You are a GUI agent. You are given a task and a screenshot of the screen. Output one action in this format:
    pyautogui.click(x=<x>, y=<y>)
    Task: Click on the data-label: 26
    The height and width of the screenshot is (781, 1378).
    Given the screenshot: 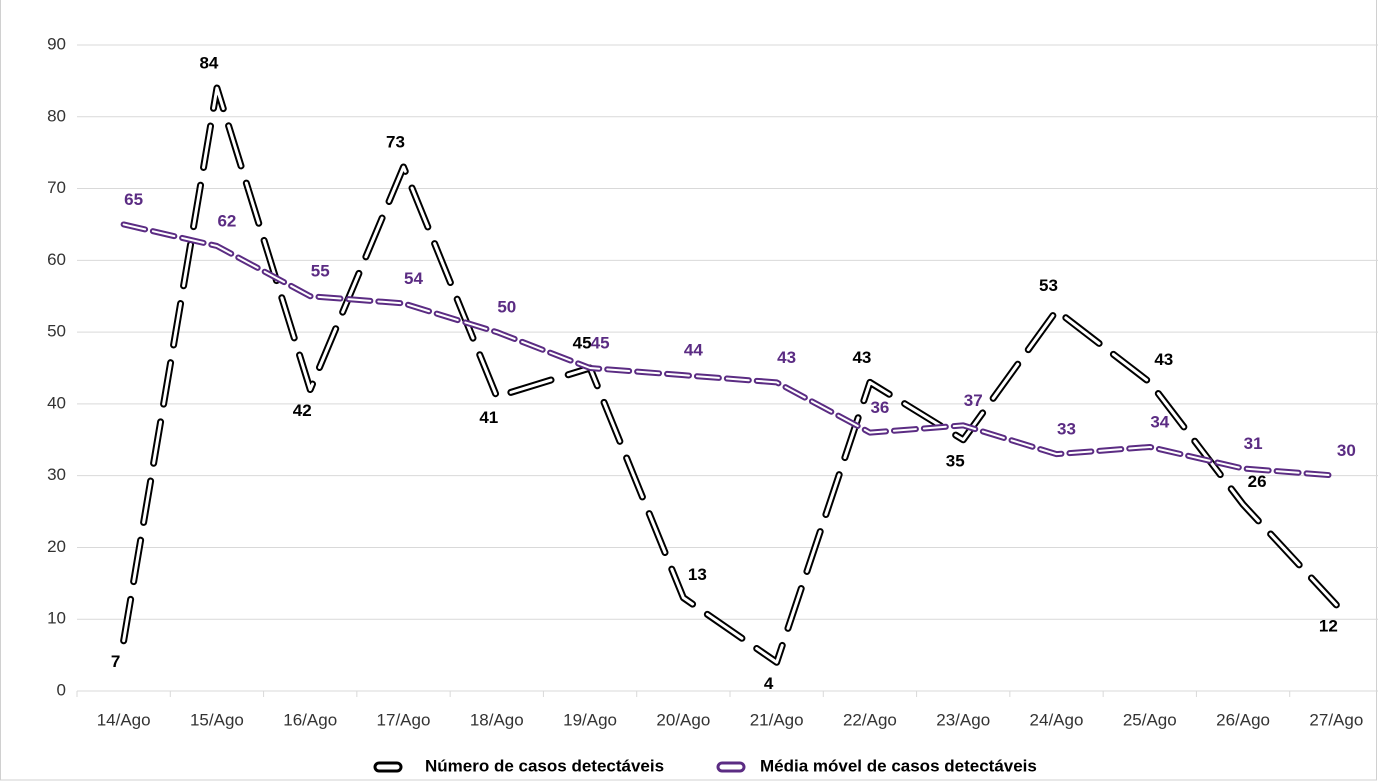 What is the action you would take?
    pyautogui.click(x=1257, y=481)
    